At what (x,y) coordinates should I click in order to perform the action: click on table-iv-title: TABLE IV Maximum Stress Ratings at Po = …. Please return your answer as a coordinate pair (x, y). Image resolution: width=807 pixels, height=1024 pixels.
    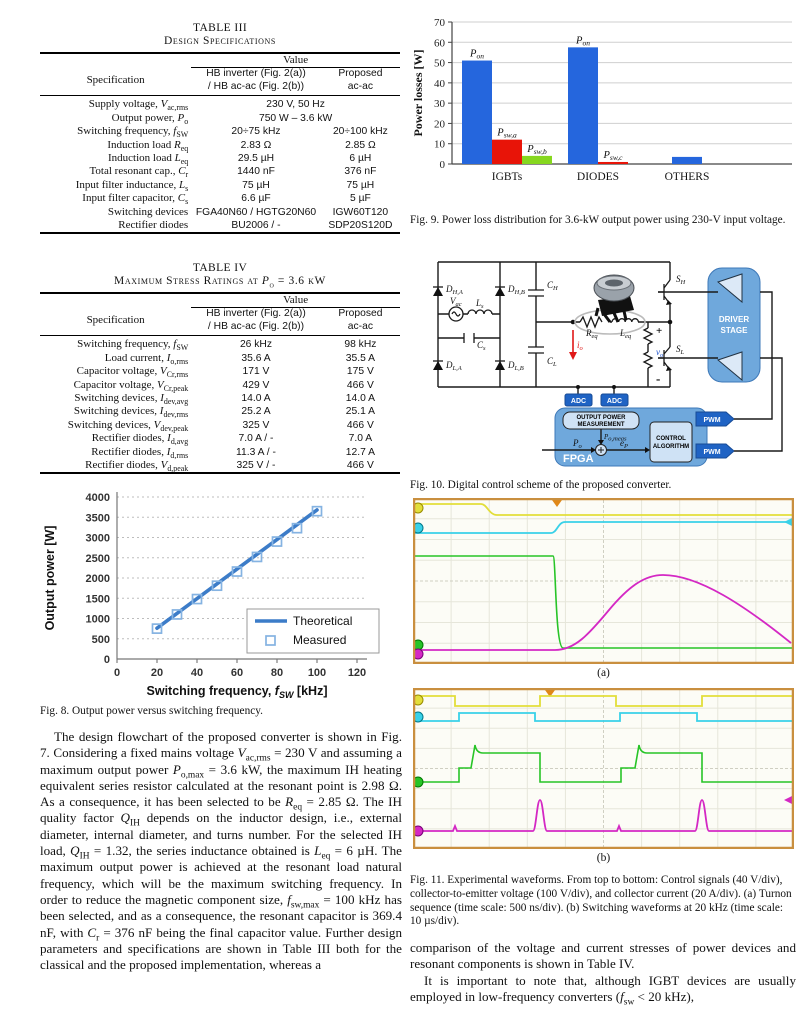
    Looking at the image, I should click on (220, 275).